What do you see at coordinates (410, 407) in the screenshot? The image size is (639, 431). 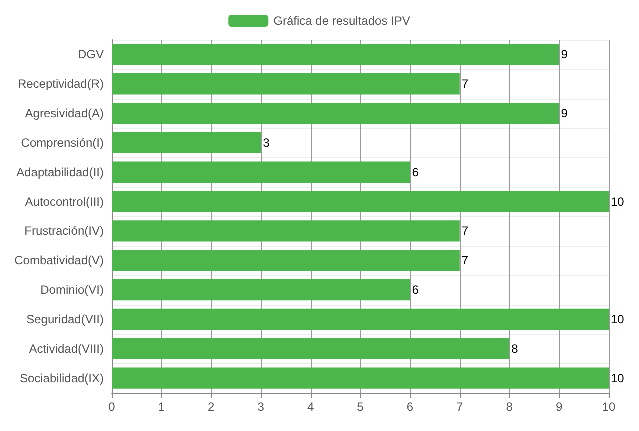 I see `x-tick-label: 6` at bounding box center [410, 407].